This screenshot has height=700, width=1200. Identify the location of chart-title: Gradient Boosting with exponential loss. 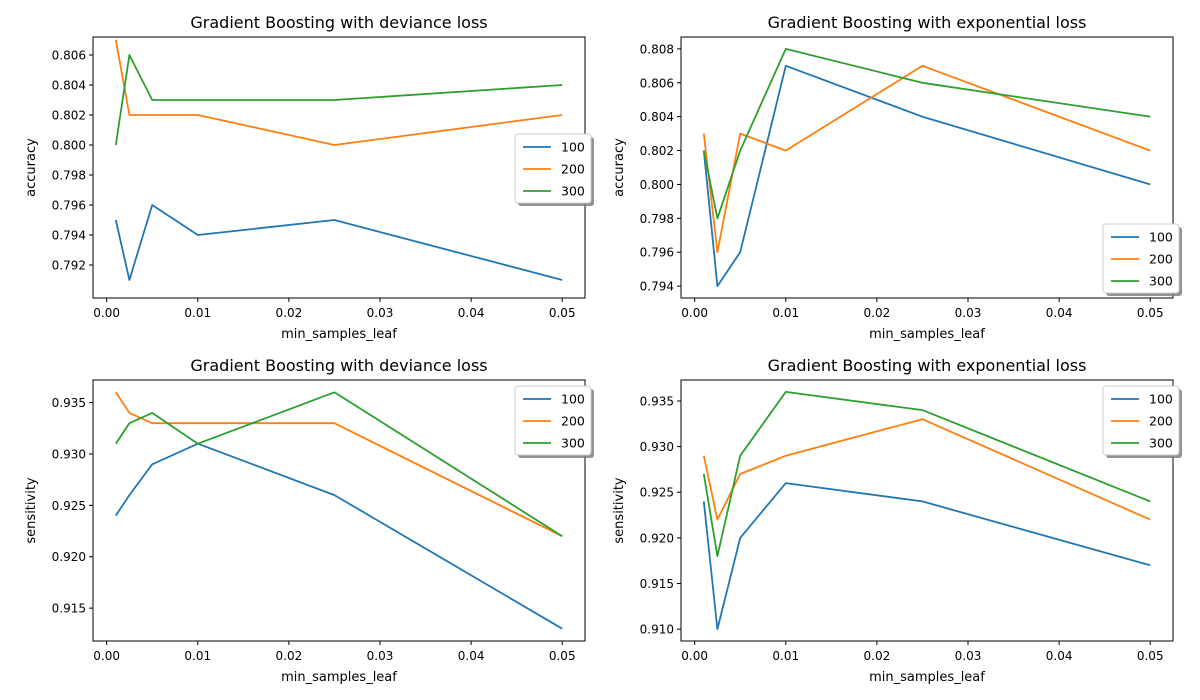
(927, 365).